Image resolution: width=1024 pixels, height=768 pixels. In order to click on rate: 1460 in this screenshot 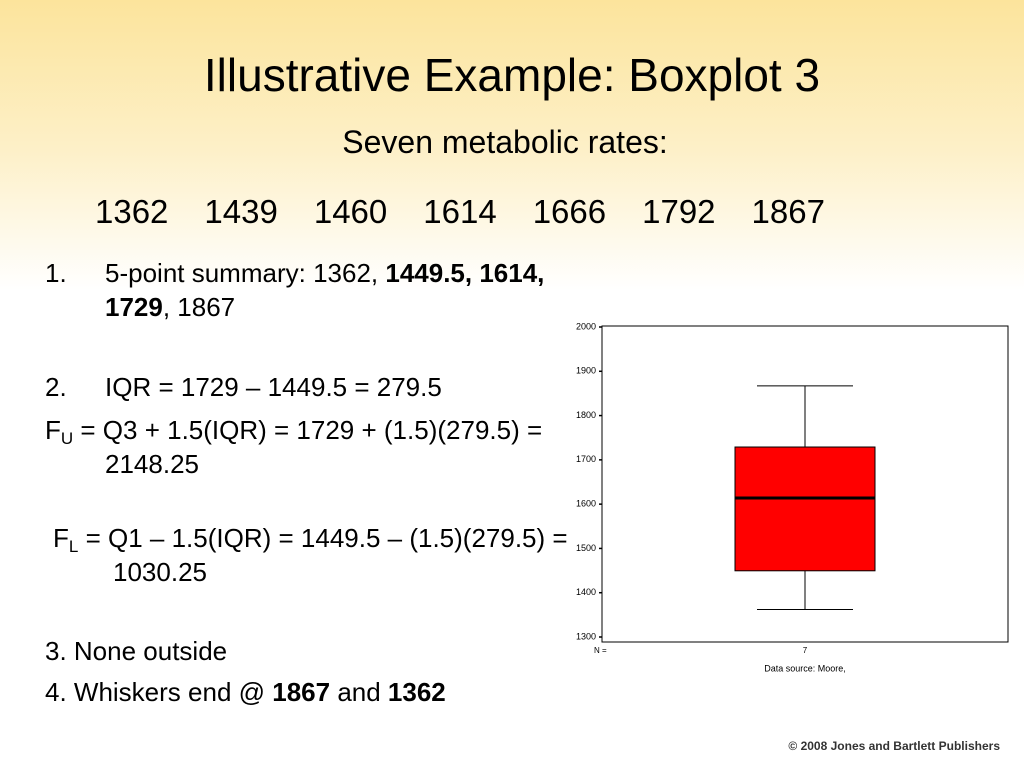, I will do `click(350, 211)`.